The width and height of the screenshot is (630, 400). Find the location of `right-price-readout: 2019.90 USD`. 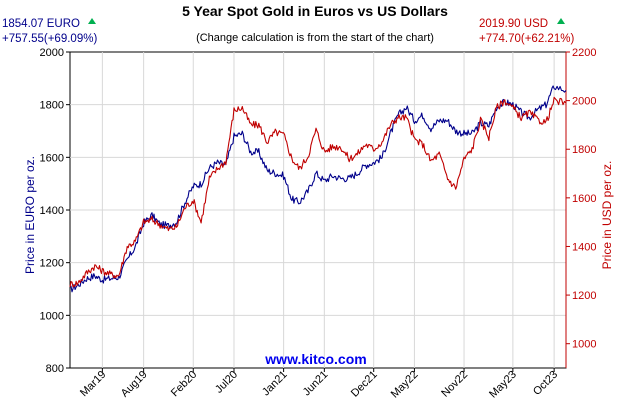

right-price-readout: 2019.90 USD is located at coordinates (513, 24).